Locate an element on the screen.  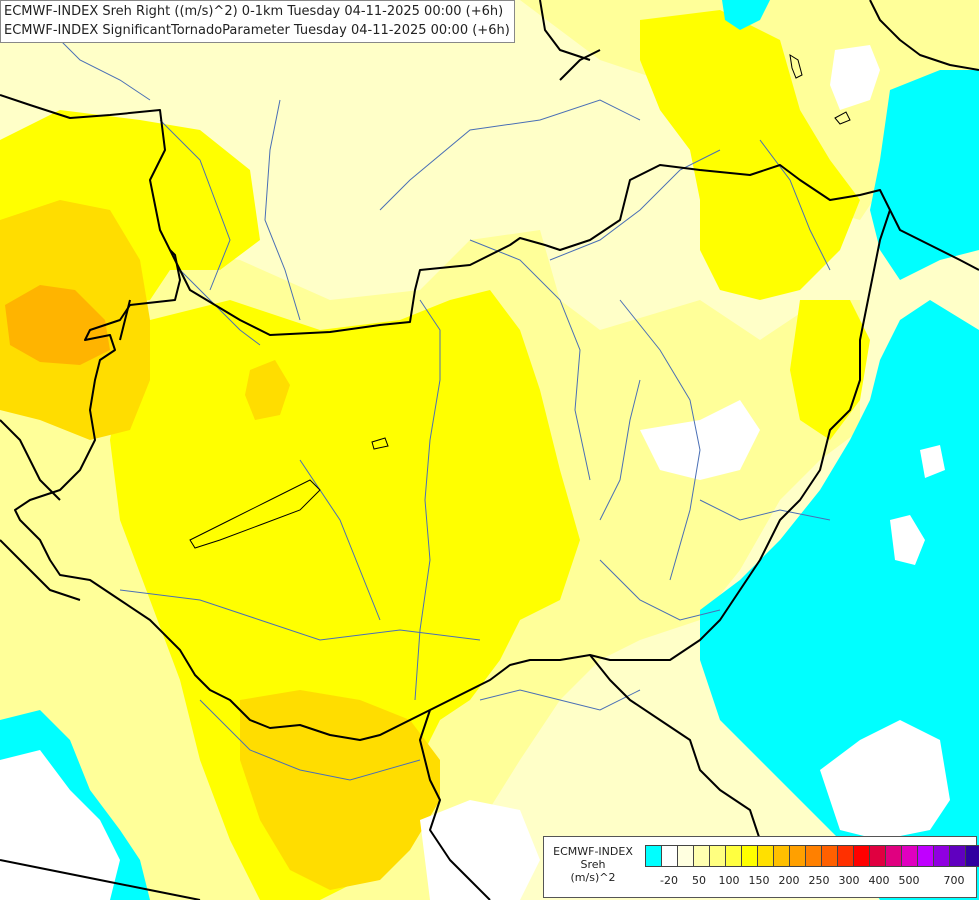
legend-tick-label: 700 is located at coordinates (954, 880).